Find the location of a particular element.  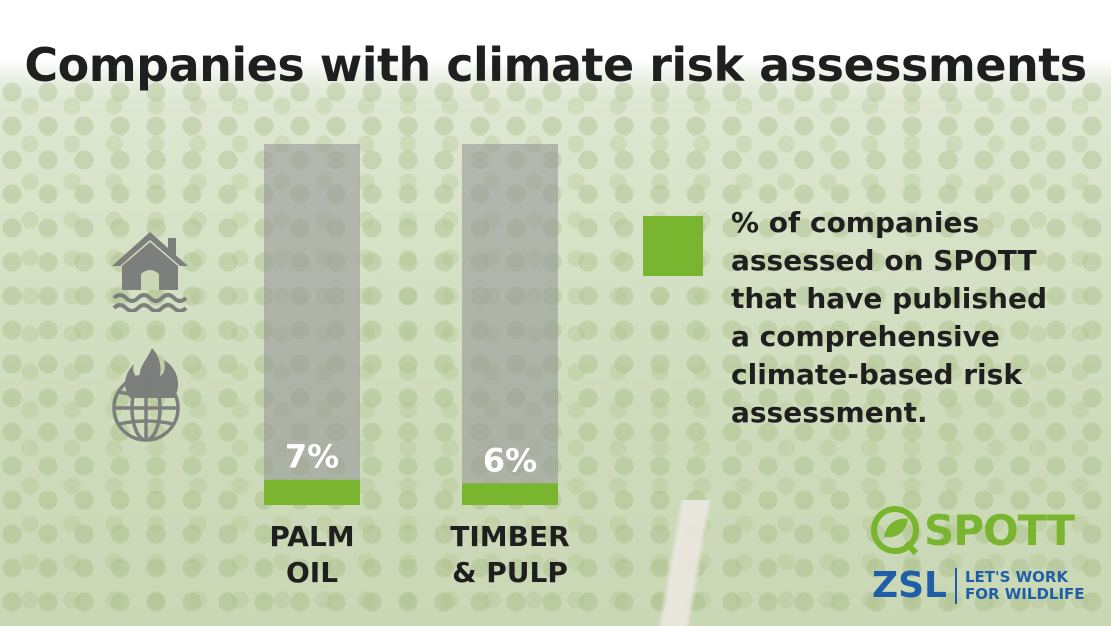

spott-wordmark: SPOTT is located at coordinates (999, 530).